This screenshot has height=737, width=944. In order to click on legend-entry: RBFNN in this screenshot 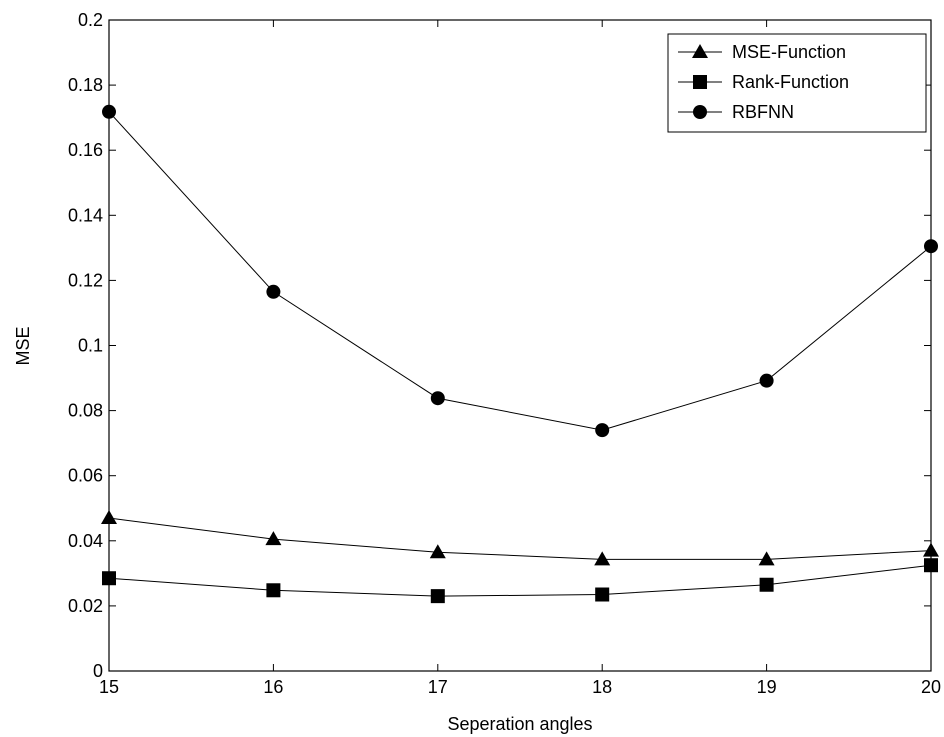, I will do `click(736, 112)`.